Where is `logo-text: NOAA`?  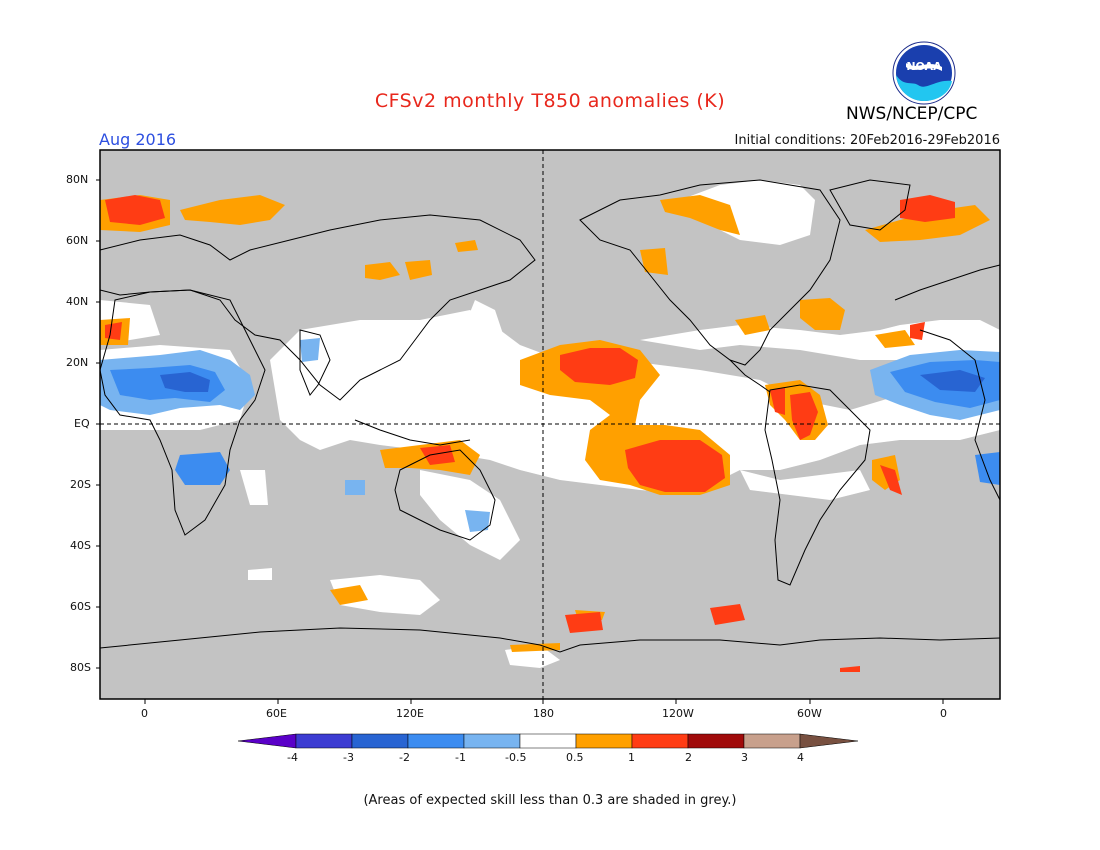
logo-text: NOAA is located at coordinates (924, 66).